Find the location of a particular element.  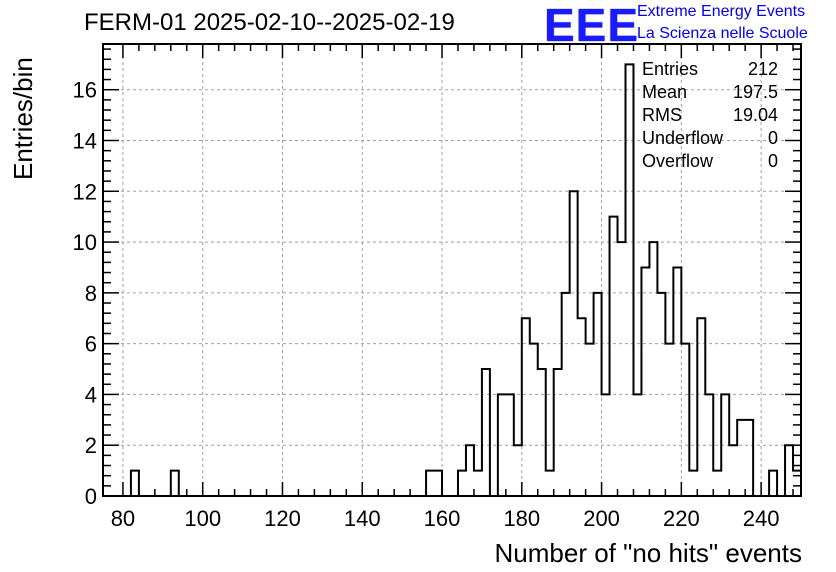

x-tick-label: 80 is located at coordinates (123, 518).